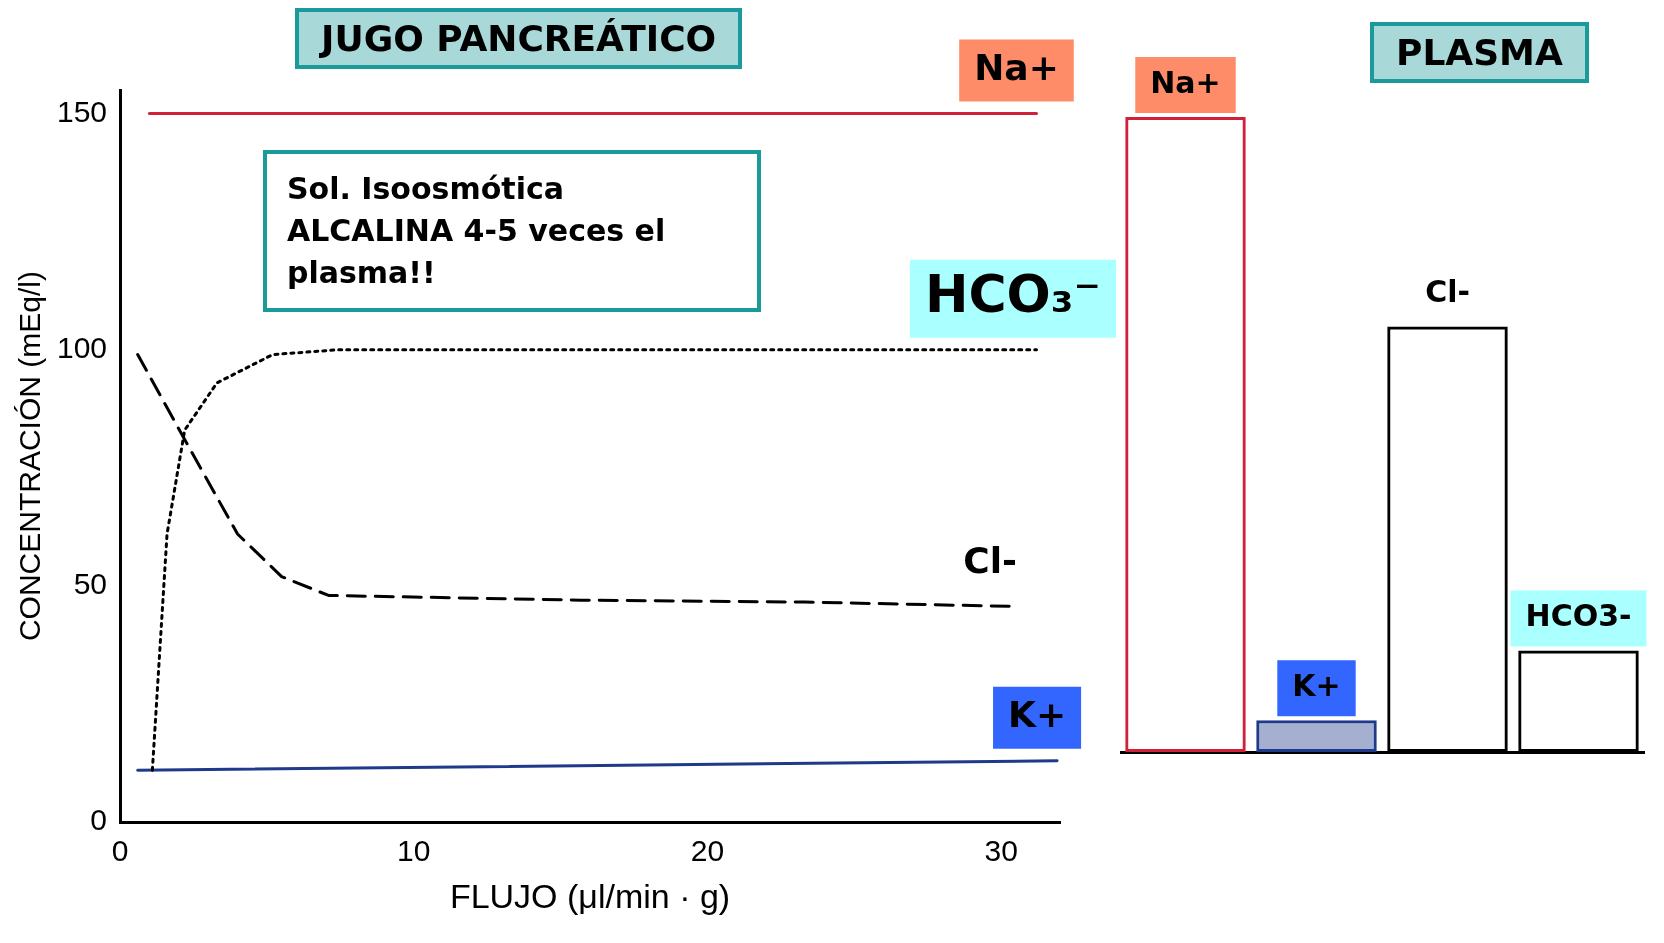 The height and width of the screenshot is (943, 1664). What do you see at coordinates (512, 231) in the screenshot?
I see `annotation: Sol. Isoosmótica ALCALINA 4-5 veces el plasma!!` at bounding box center [512, 231].